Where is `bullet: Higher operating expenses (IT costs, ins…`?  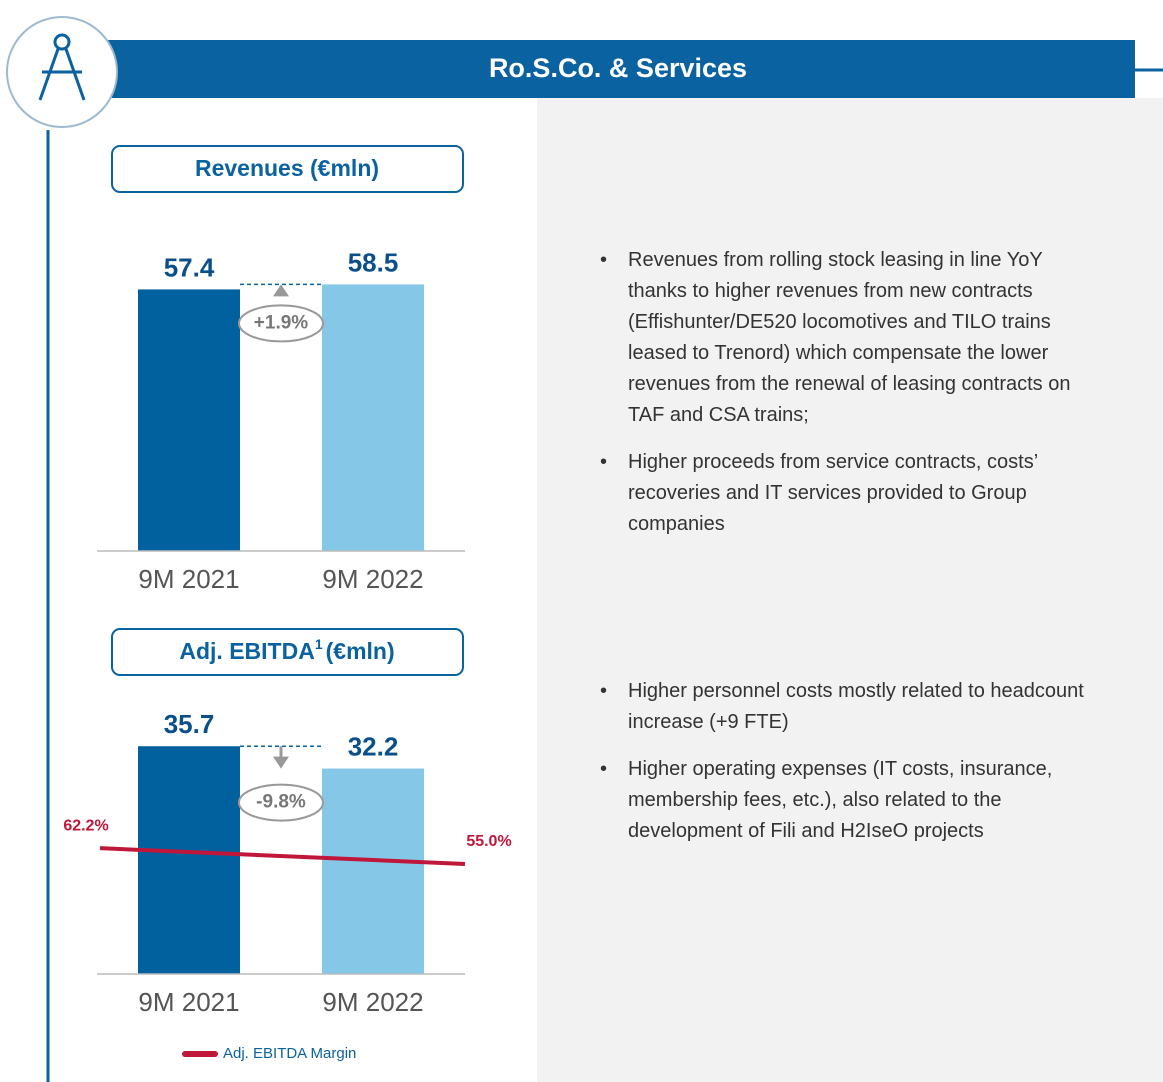
bullet: Higher operating expenses (IT costs, ins… is located at coordinates (850, 800).